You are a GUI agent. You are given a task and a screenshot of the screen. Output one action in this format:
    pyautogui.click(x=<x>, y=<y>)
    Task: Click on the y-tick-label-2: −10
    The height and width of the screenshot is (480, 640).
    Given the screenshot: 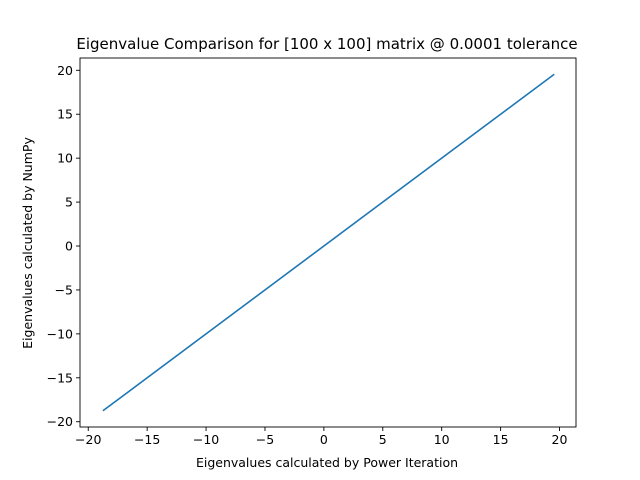 What is the action you would take?
    pyautogui.click(x=60, y=333)
    